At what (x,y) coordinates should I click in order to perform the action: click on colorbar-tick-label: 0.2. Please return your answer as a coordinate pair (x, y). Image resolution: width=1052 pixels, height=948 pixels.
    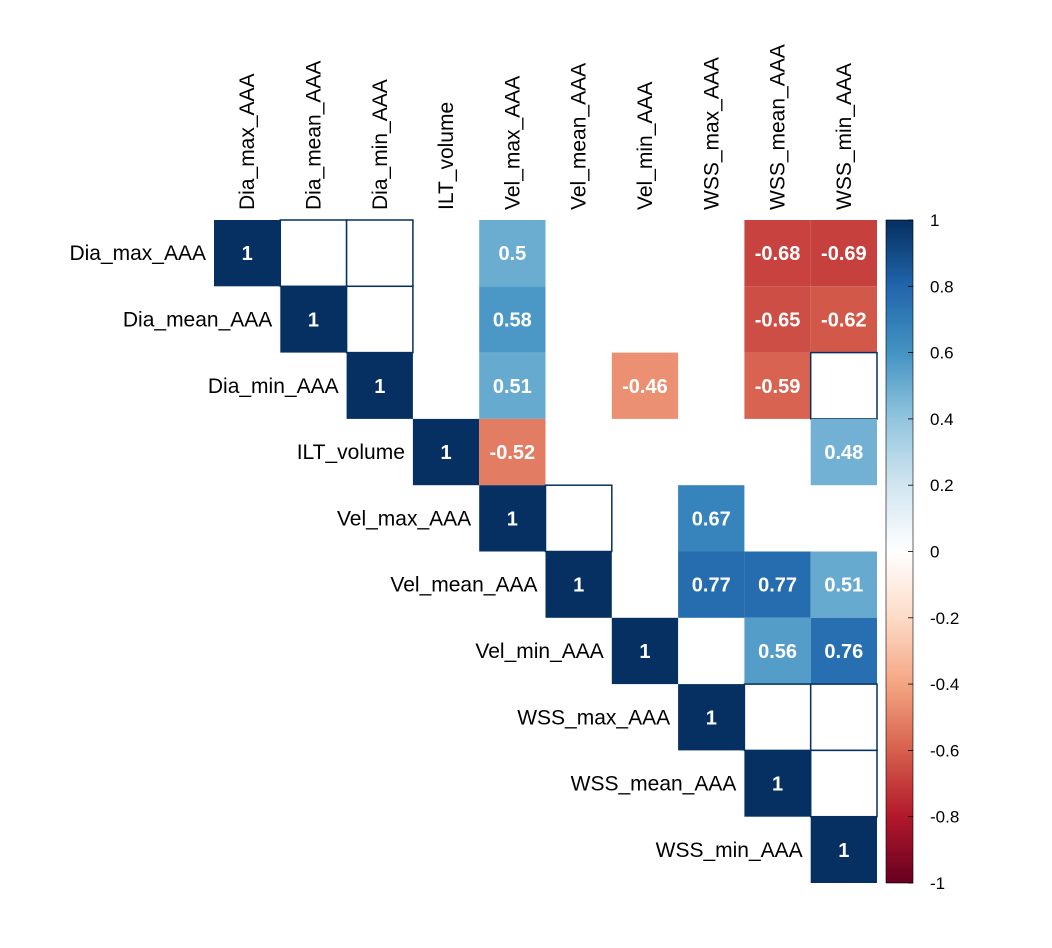
    Looking at the image, I should click on (942, 485).